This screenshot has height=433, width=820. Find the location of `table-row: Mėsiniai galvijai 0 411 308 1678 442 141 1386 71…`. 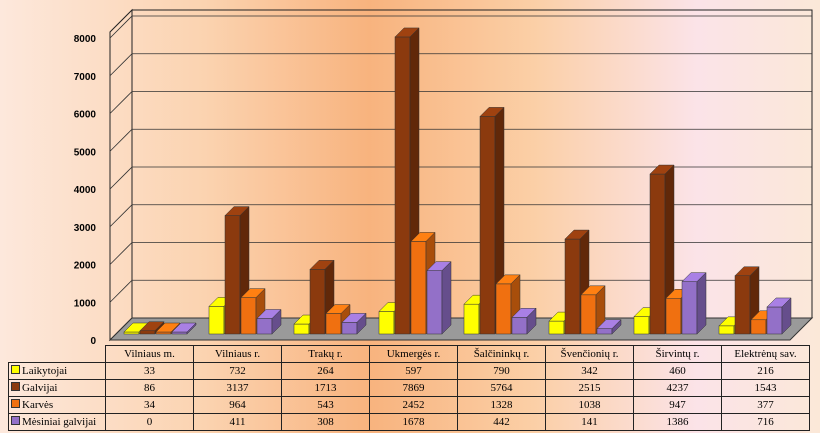

table-row: Mėsiniai galvijai 0 411 308 1678 442 141 1386 71… is located at coordinates (409, 422).